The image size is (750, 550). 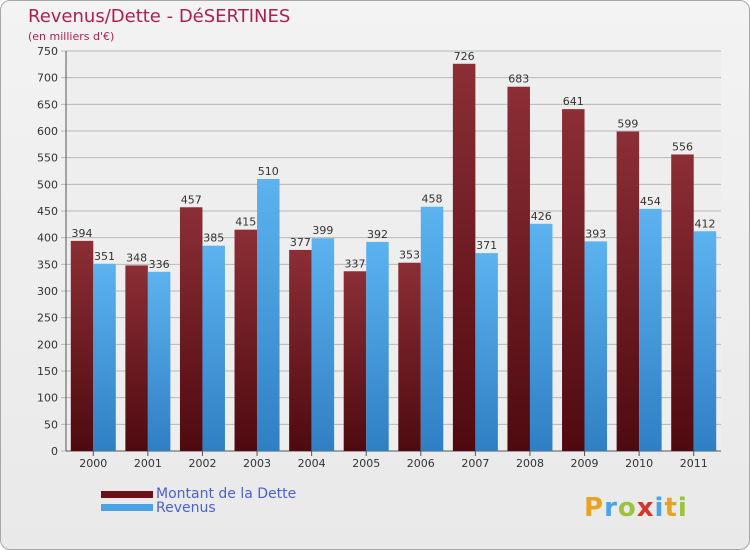 I want to click on y-tick-label: 700, so click(x=47, y=78).